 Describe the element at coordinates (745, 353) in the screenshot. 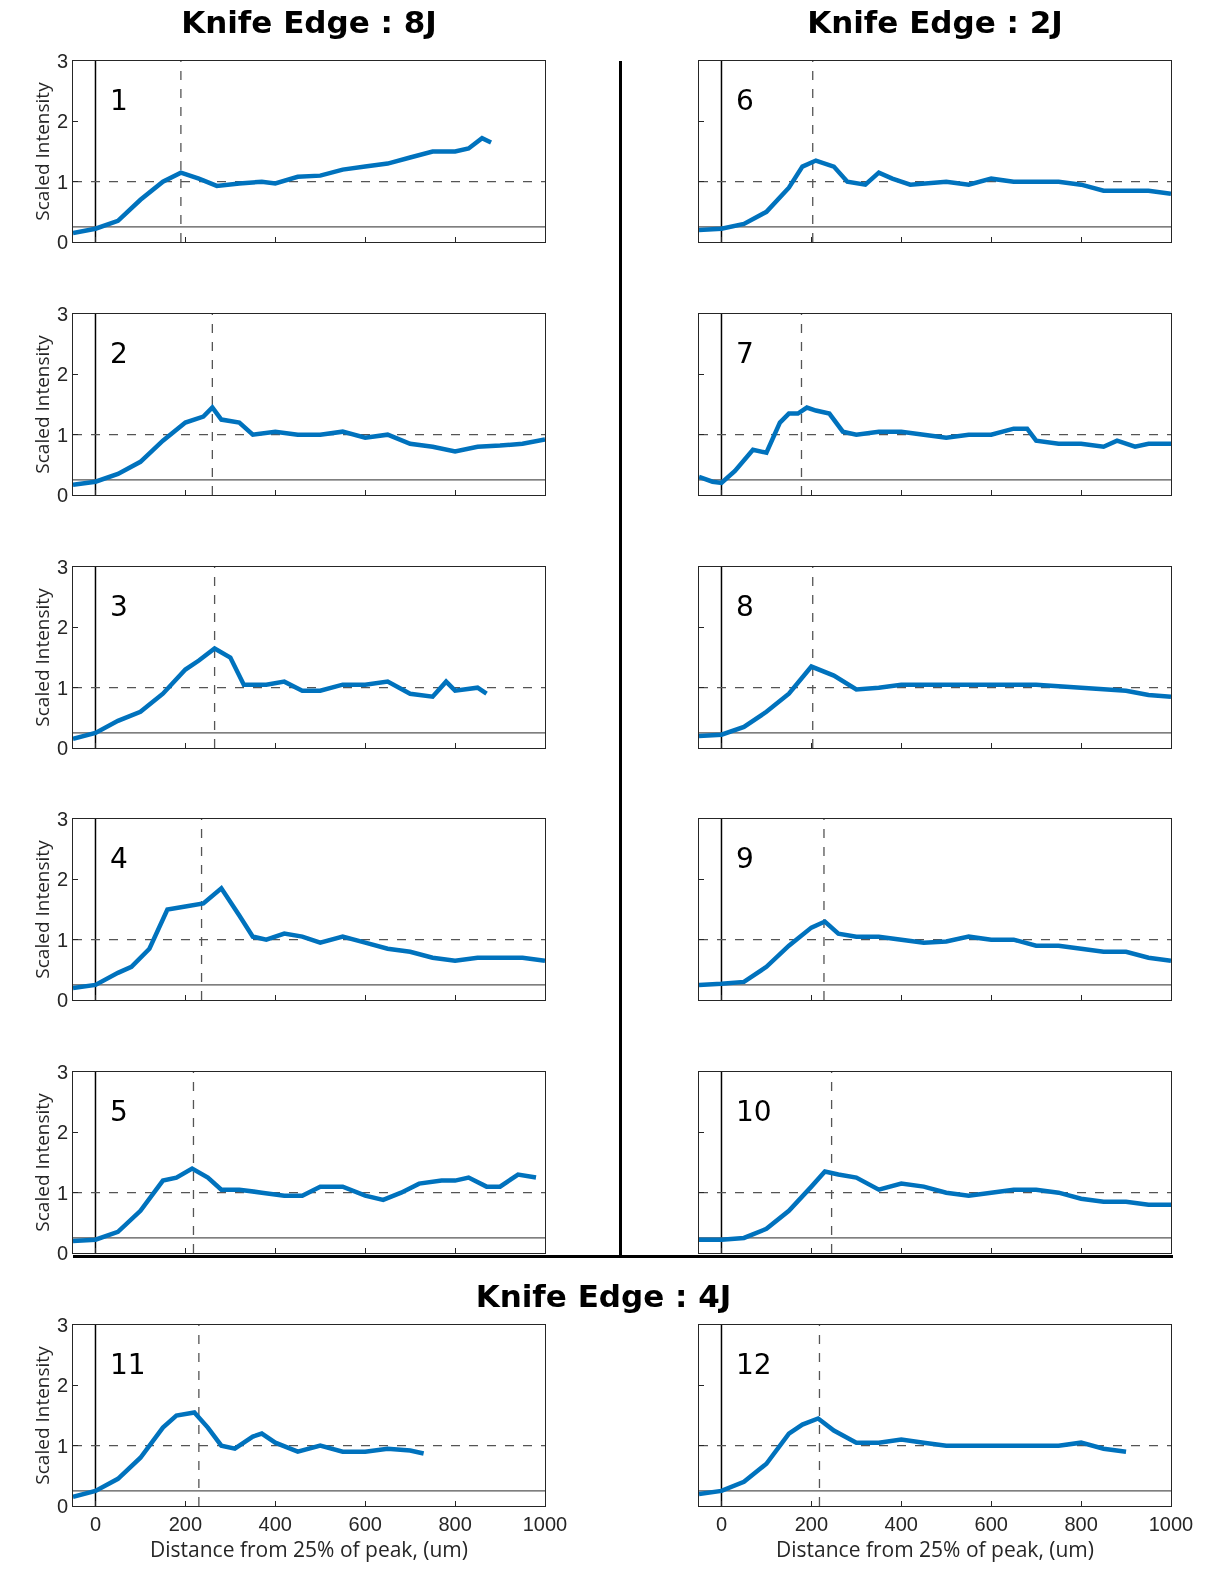

I see `annotation: 7` at that location.